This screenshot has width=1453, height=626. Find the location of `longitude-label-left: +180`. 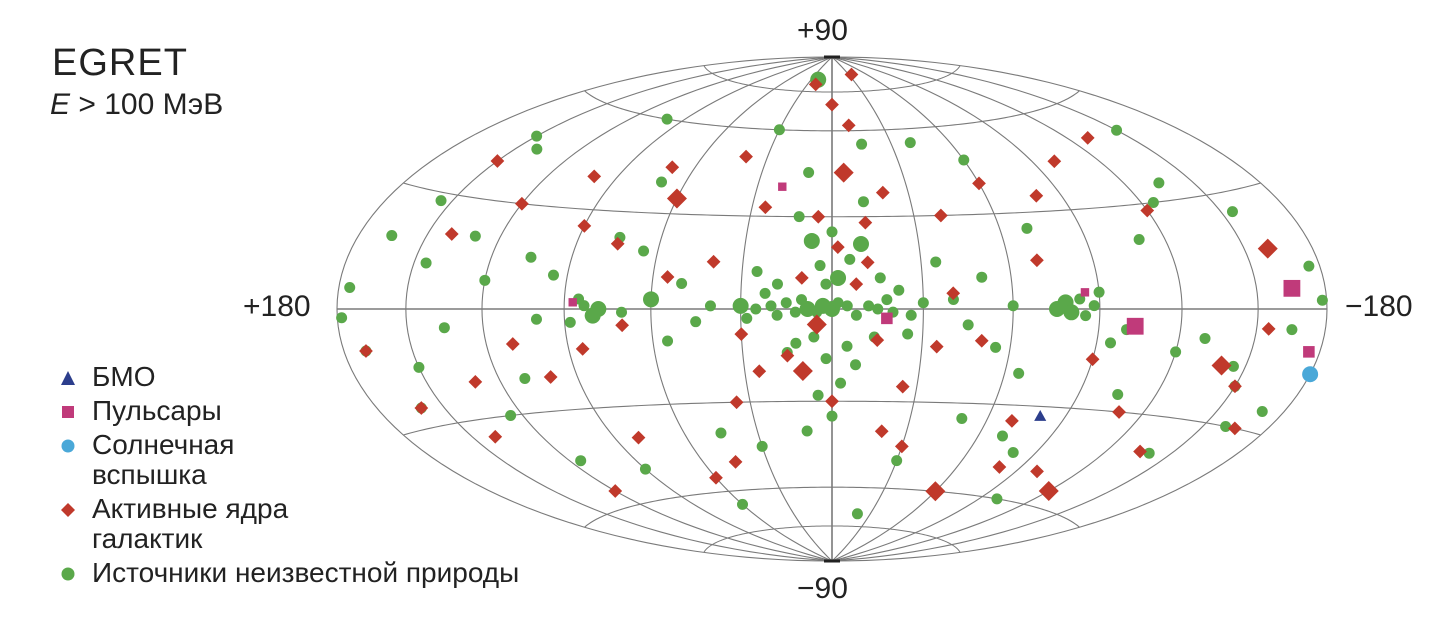

longitude-label-left: +180 is located at coordinates (277, 306).